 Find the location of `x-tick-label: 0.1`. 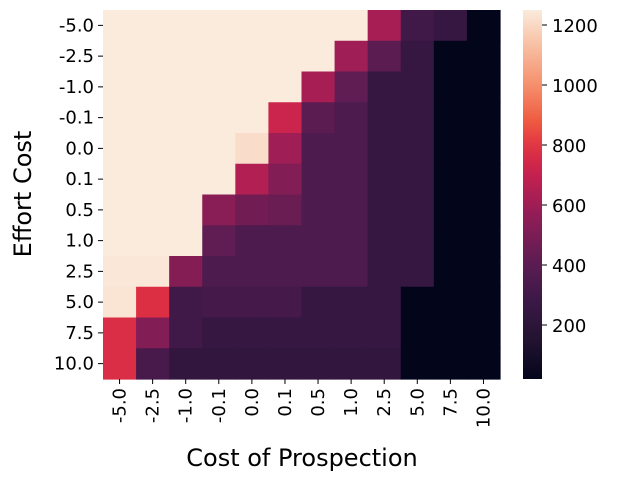

x-tick-label: 0.1 is located at coordinates (285, 402).